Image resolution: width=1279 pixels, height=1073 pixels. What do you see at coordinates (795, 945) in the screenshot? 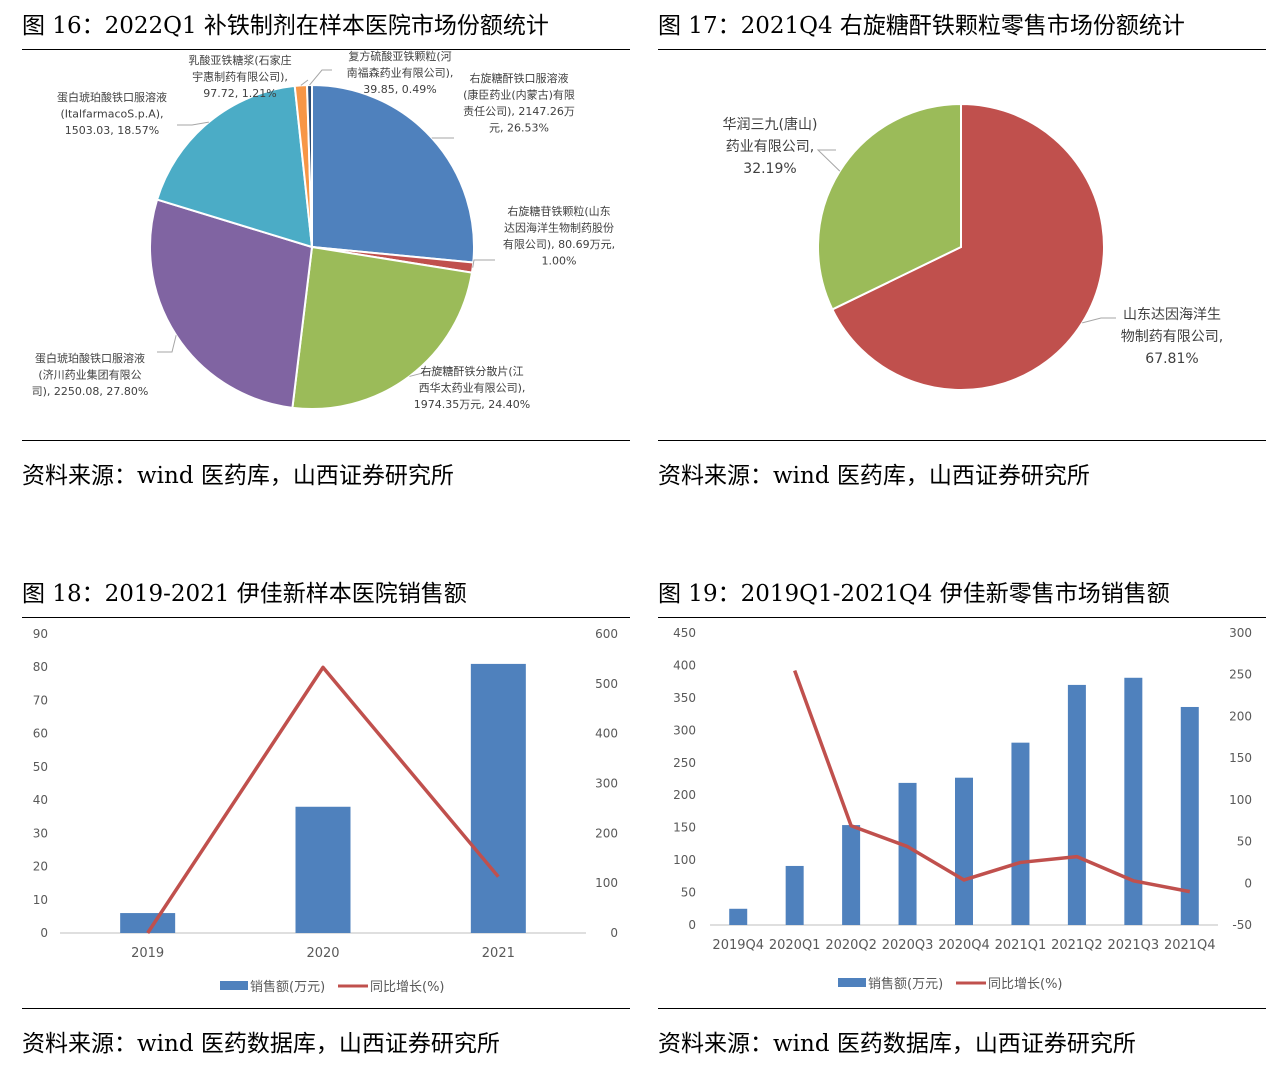
I see `x-tick-label: 2020Q1` at bounding box center [795, 945].